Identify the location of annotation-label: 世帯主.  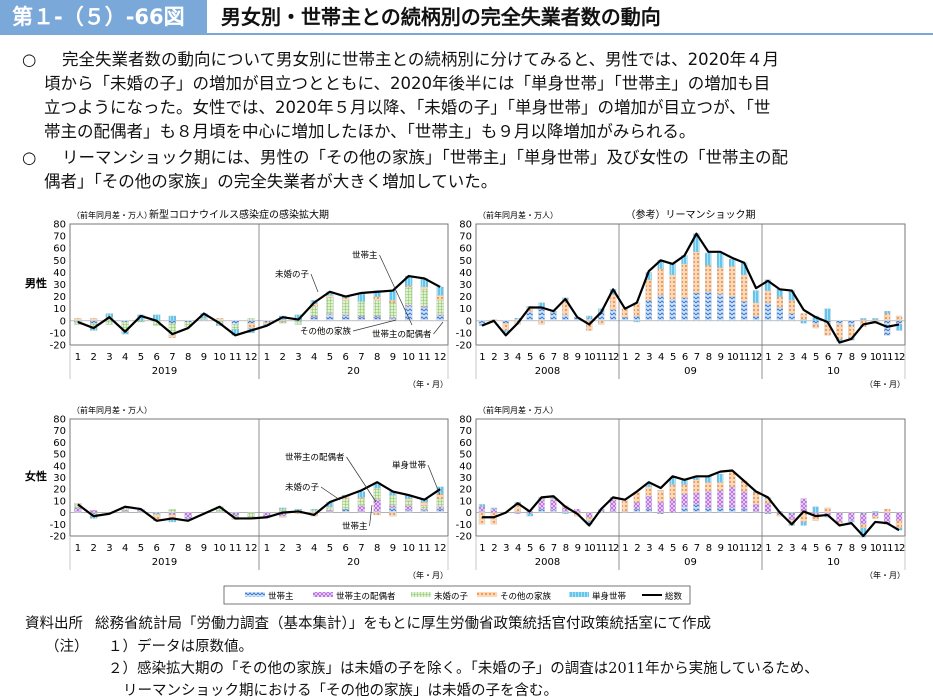
(365, 255).